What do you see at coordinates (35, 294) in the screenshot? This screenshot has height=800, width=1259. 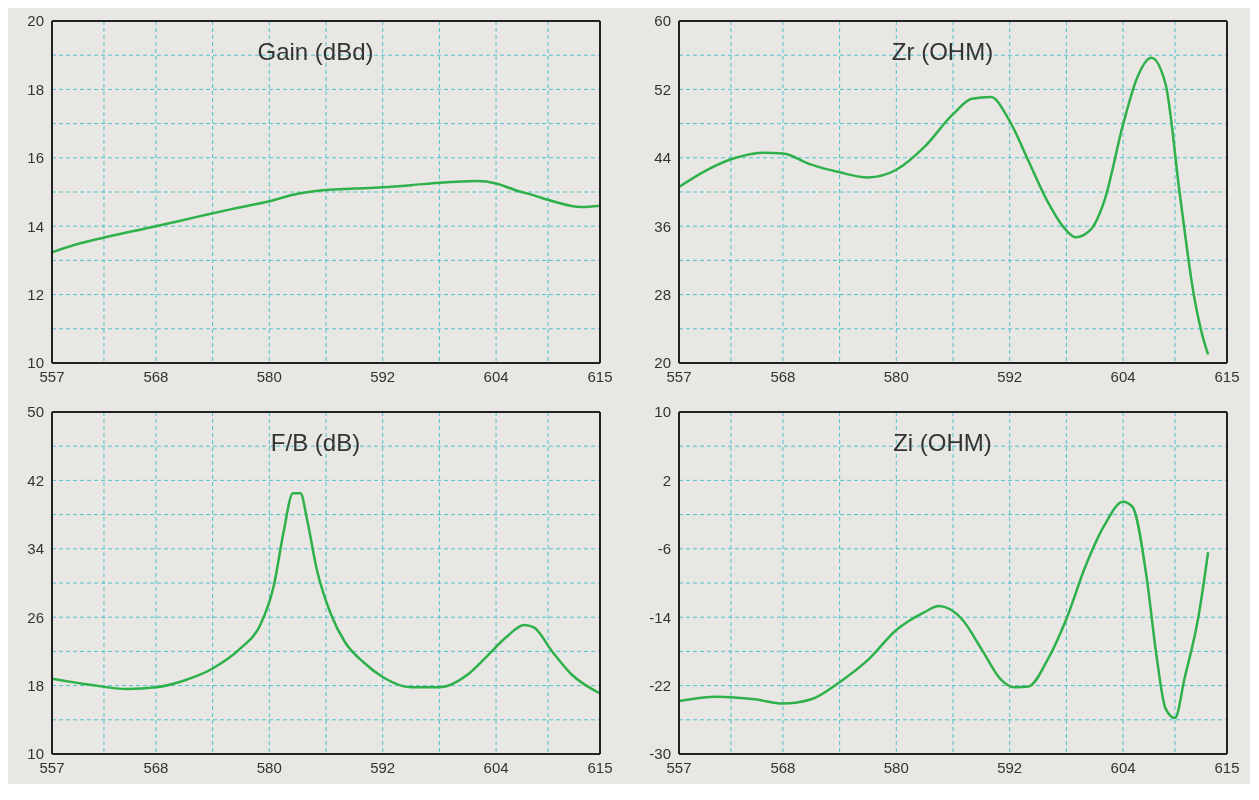 I see `y-tick-label: 12` at bounding box center [35, 294].